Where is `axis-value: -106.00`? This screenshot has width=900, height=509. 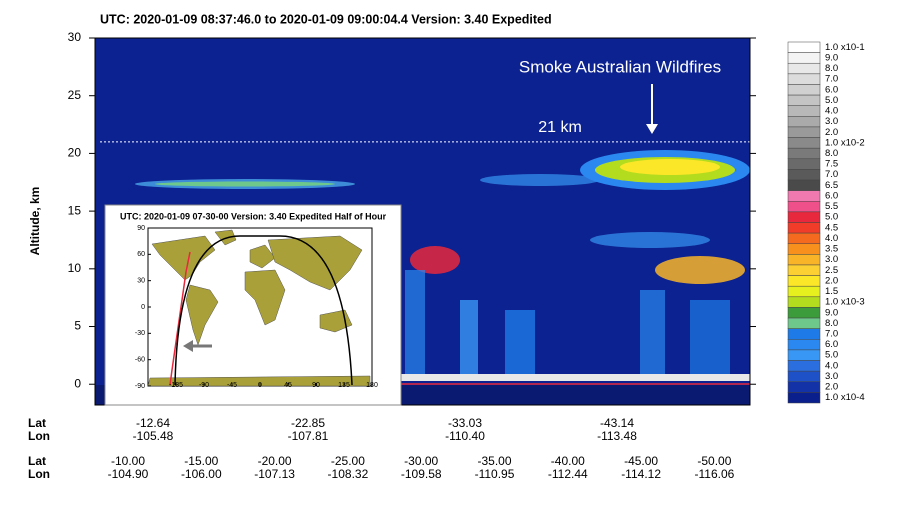 axis-value: -106.00 is located at coordinates (201, 474).